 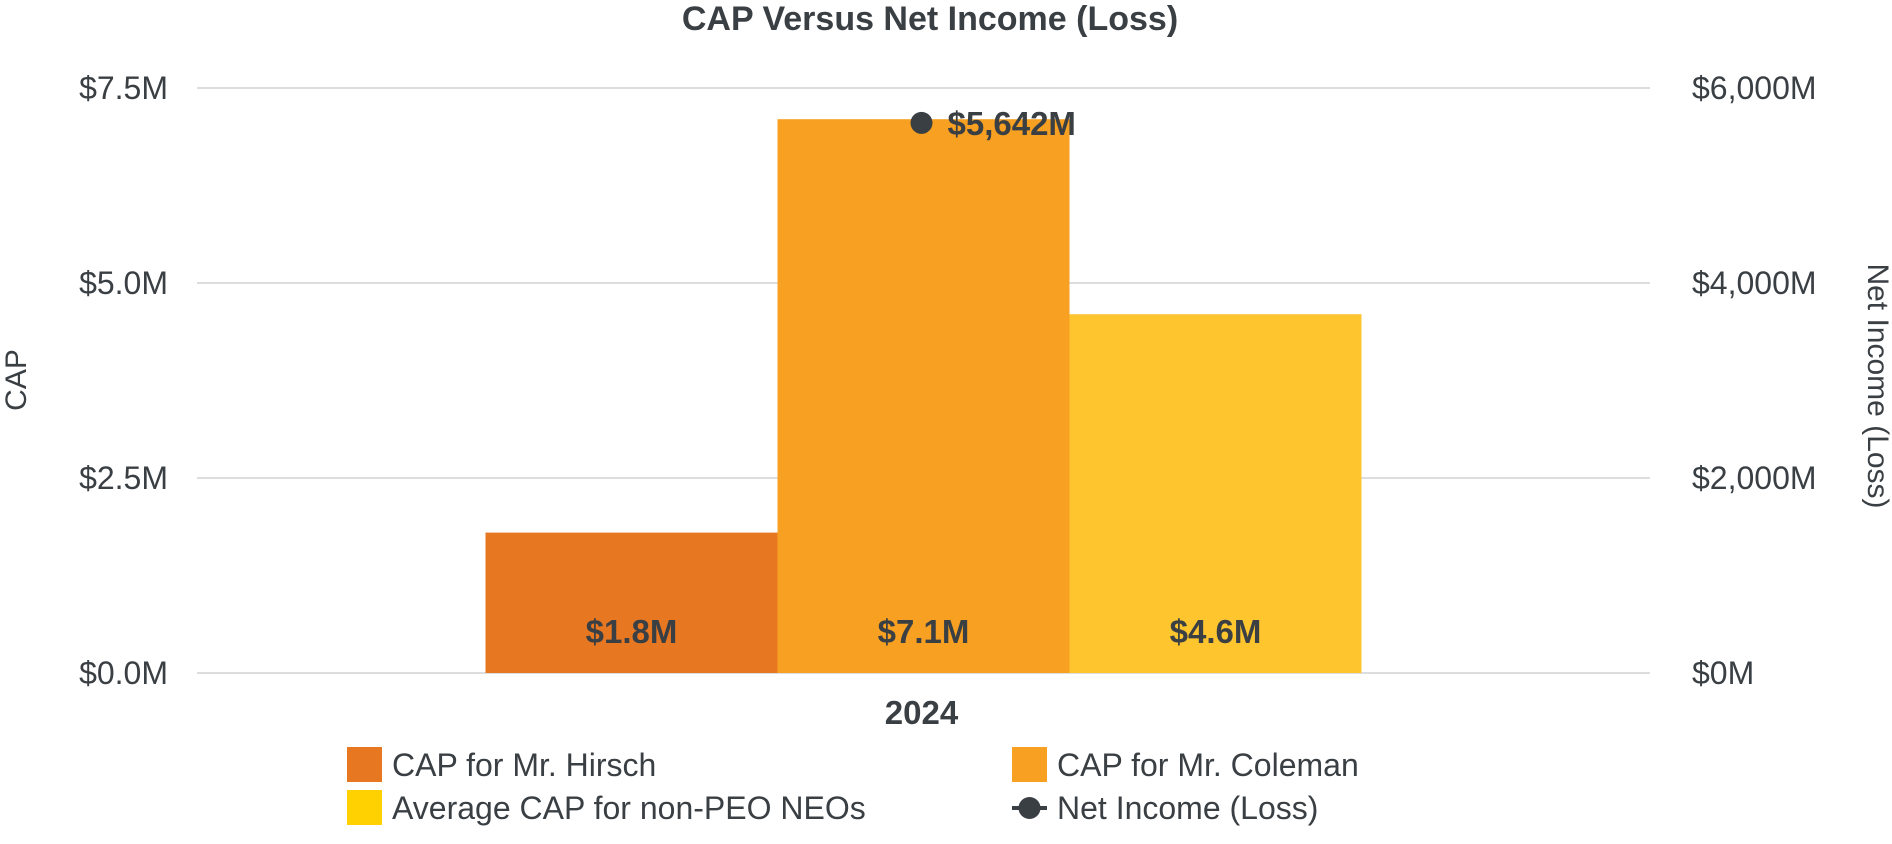 What do you see at coordinates (1216, 631) in the screenshot?
I see `bar-label: $4.6M` at bounding box center [1216, 631].